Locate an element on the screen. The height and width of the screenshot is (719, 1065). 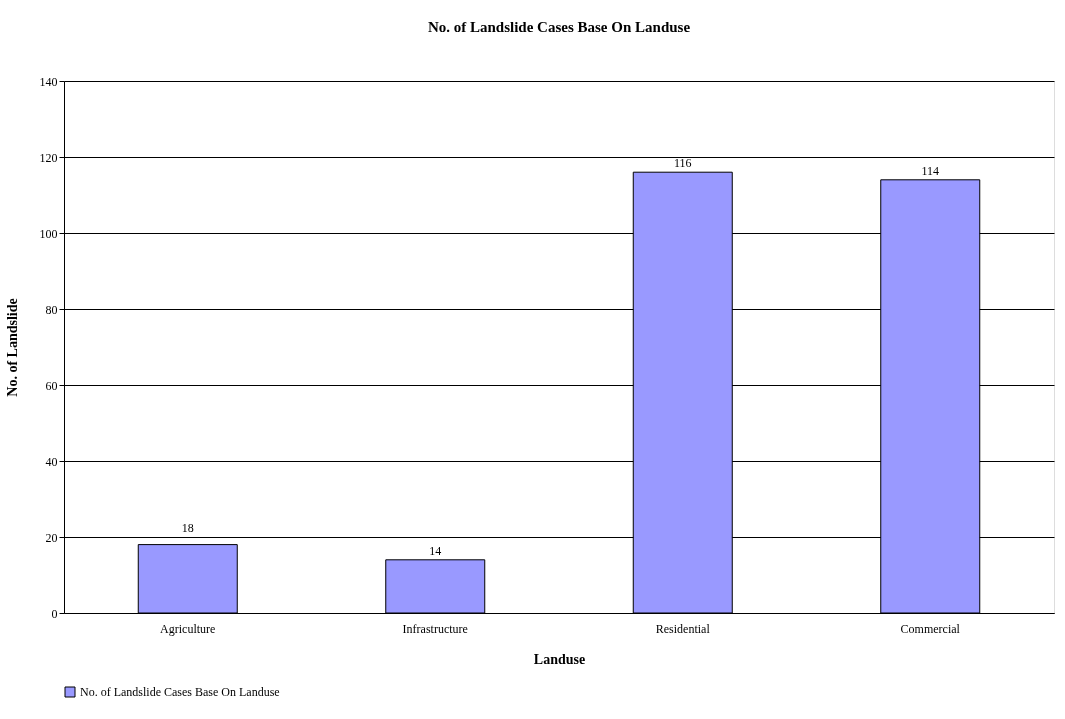
data-label: 116 is located at coordinates (682, 162).